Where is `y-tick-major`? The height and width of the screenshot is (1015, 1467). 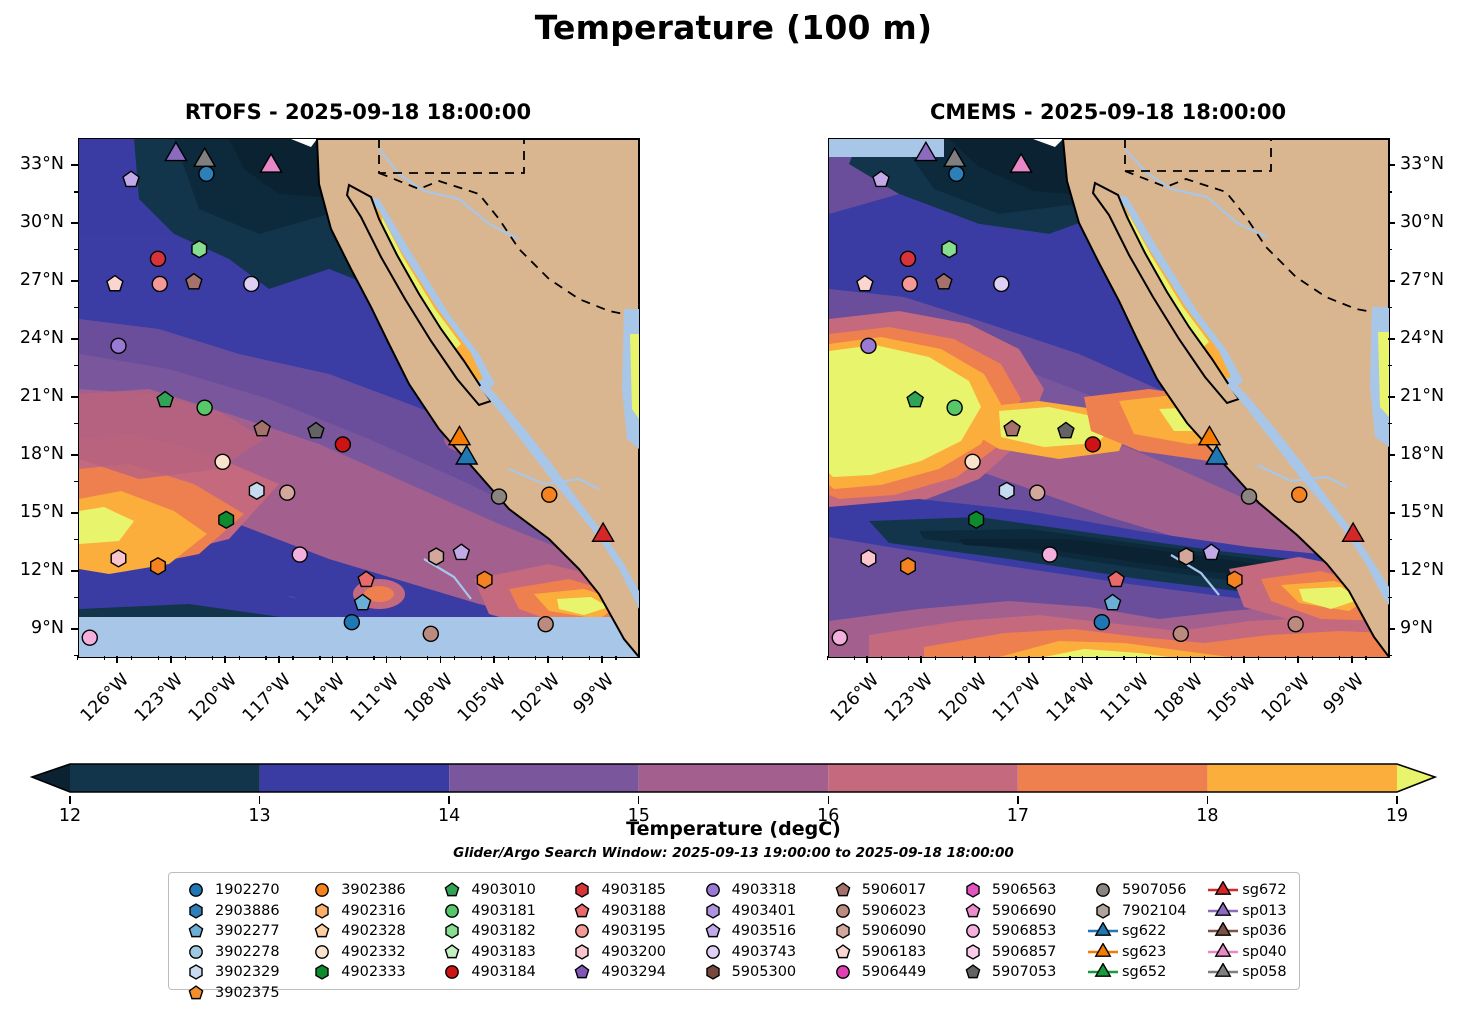
y-tick-major is located at coordinates (1391, 628).